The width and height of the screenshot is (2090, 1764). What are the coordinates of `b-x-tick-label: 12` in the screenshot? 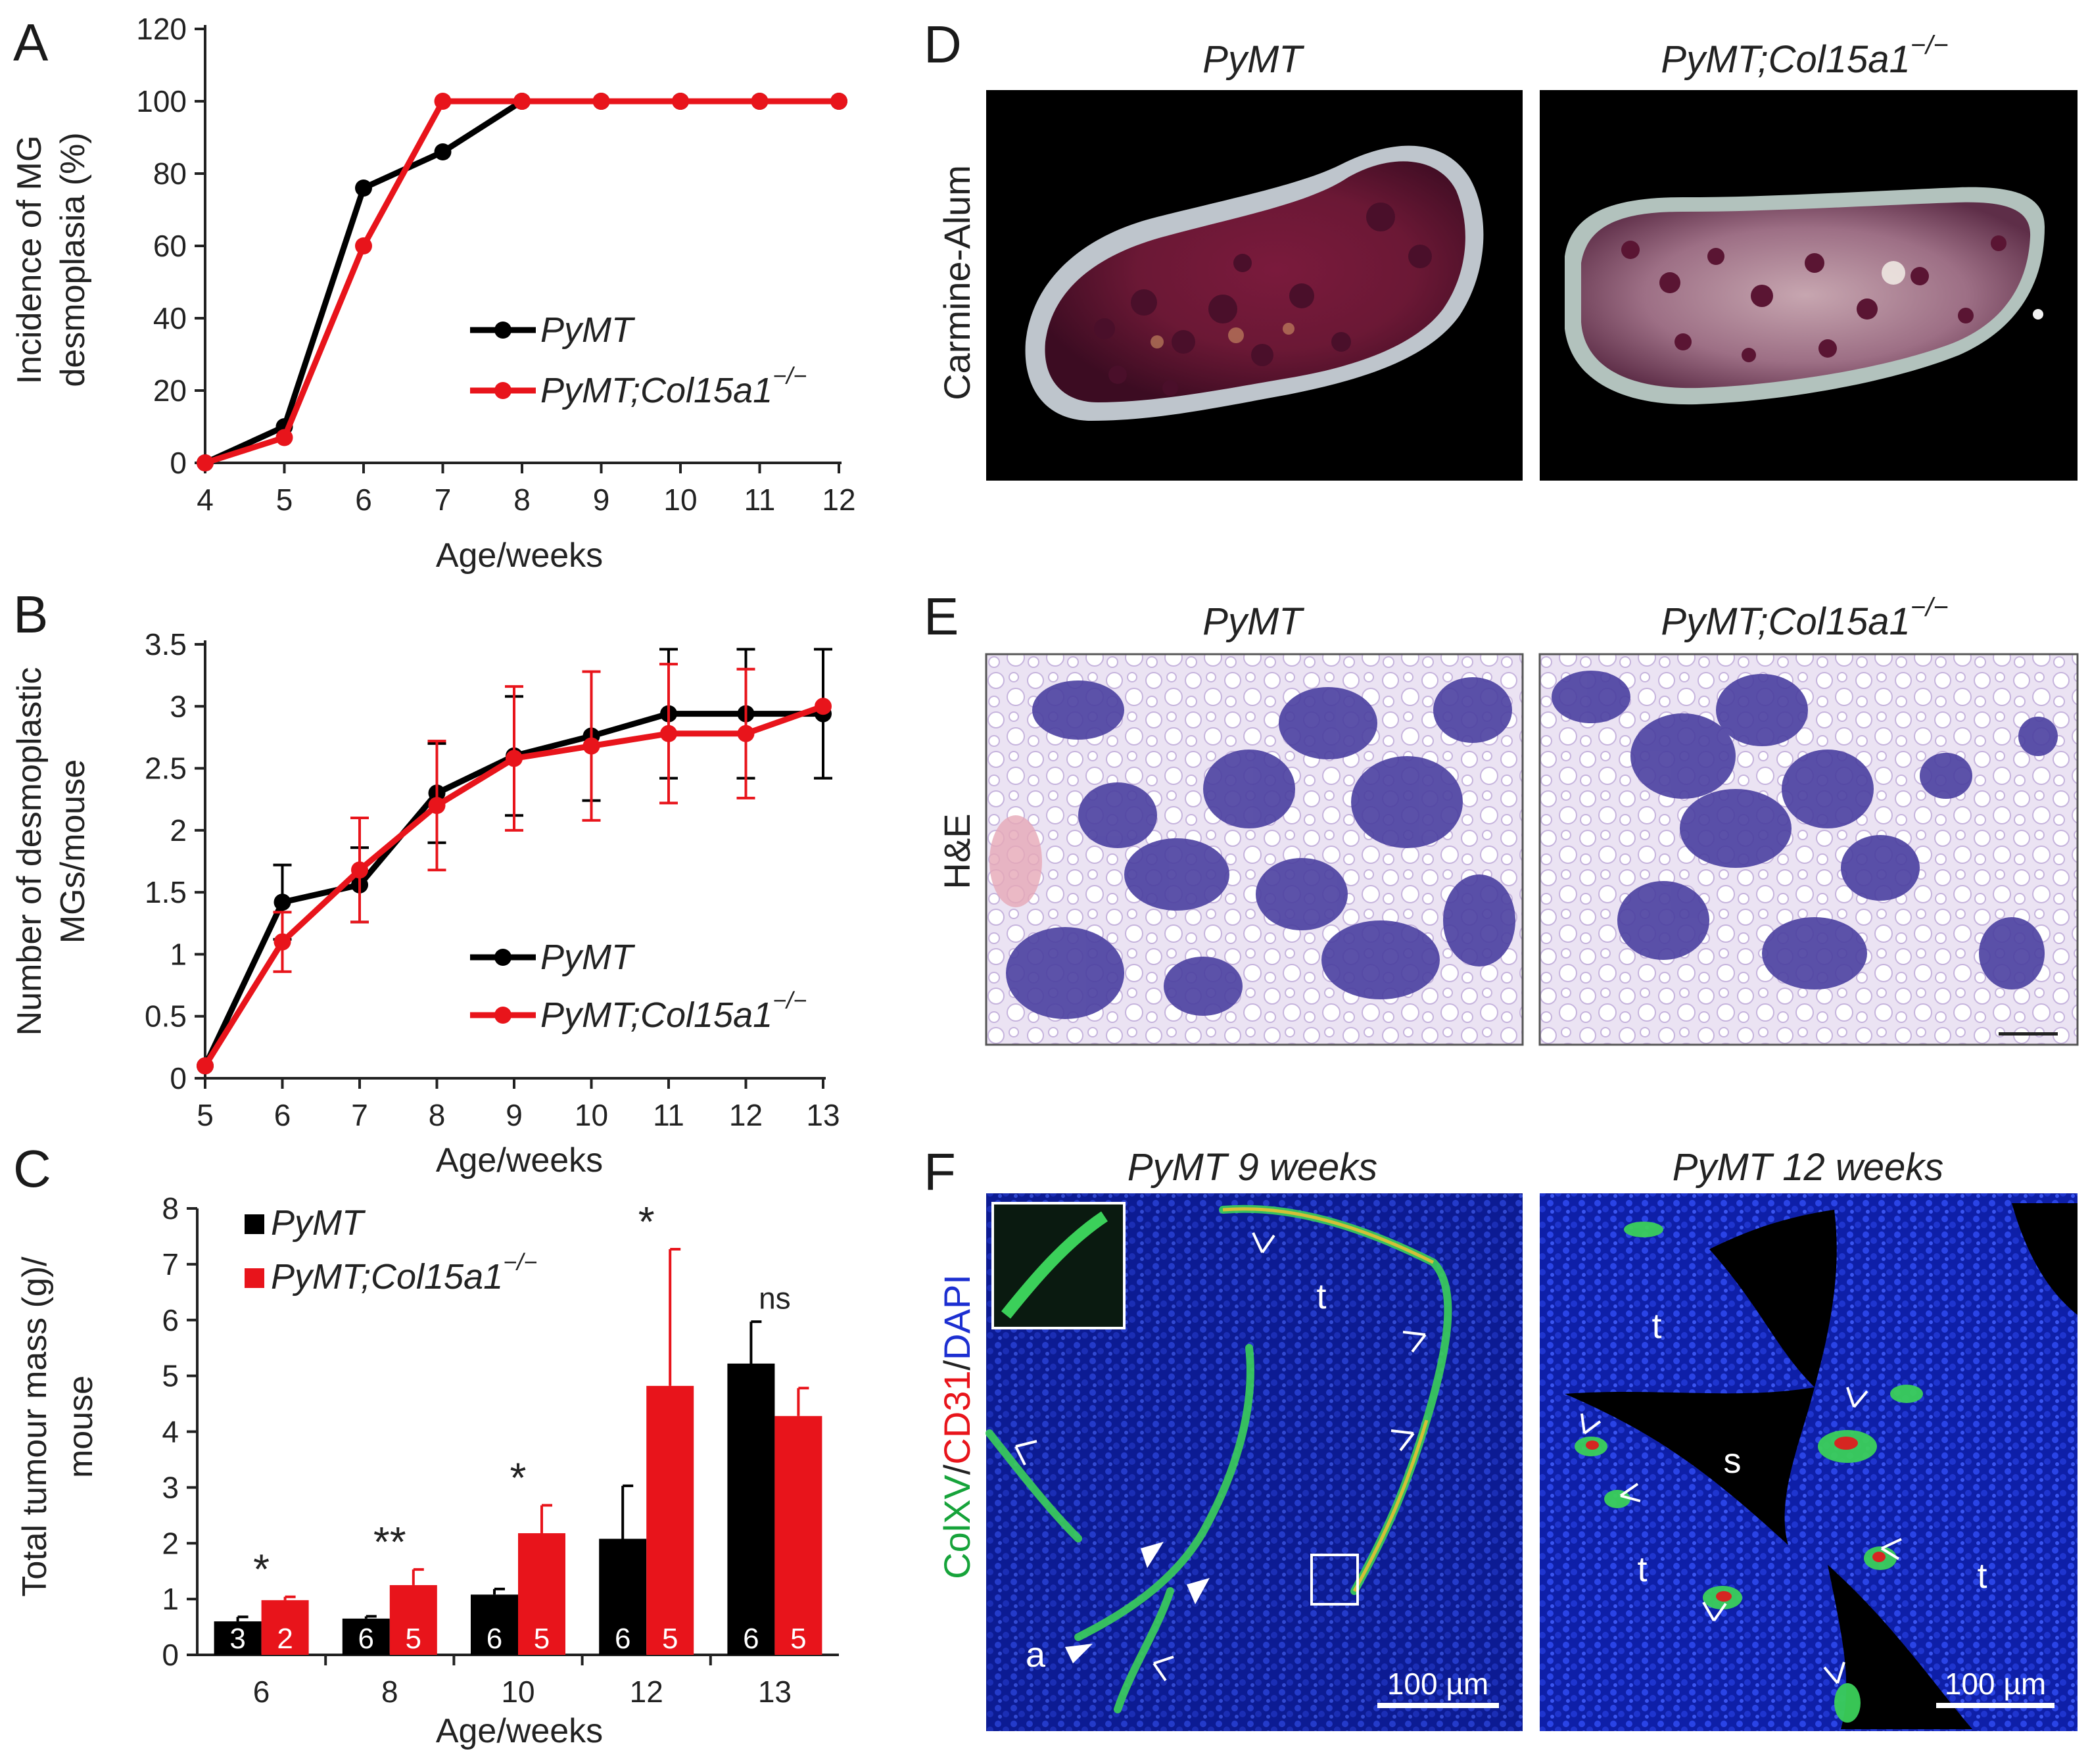 It's located at (746, 1115).